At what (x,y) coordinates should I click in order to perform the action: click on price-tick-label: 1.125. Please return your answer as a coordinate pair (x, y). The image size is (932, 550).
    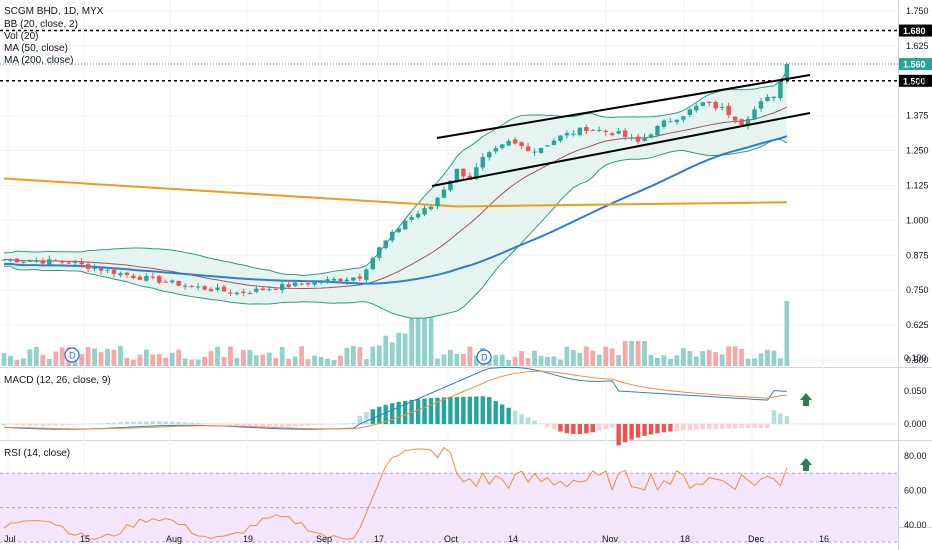
    Looking at the image, I should click on (917, 186).